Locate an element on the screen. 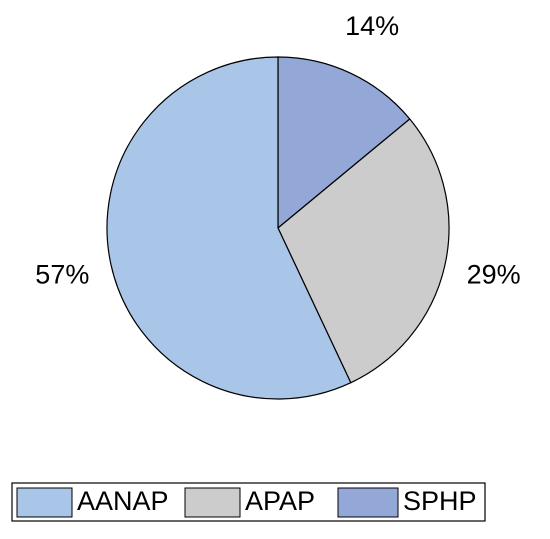 The image size is (550, 539). legend-box is located at coordinates (248, 502).